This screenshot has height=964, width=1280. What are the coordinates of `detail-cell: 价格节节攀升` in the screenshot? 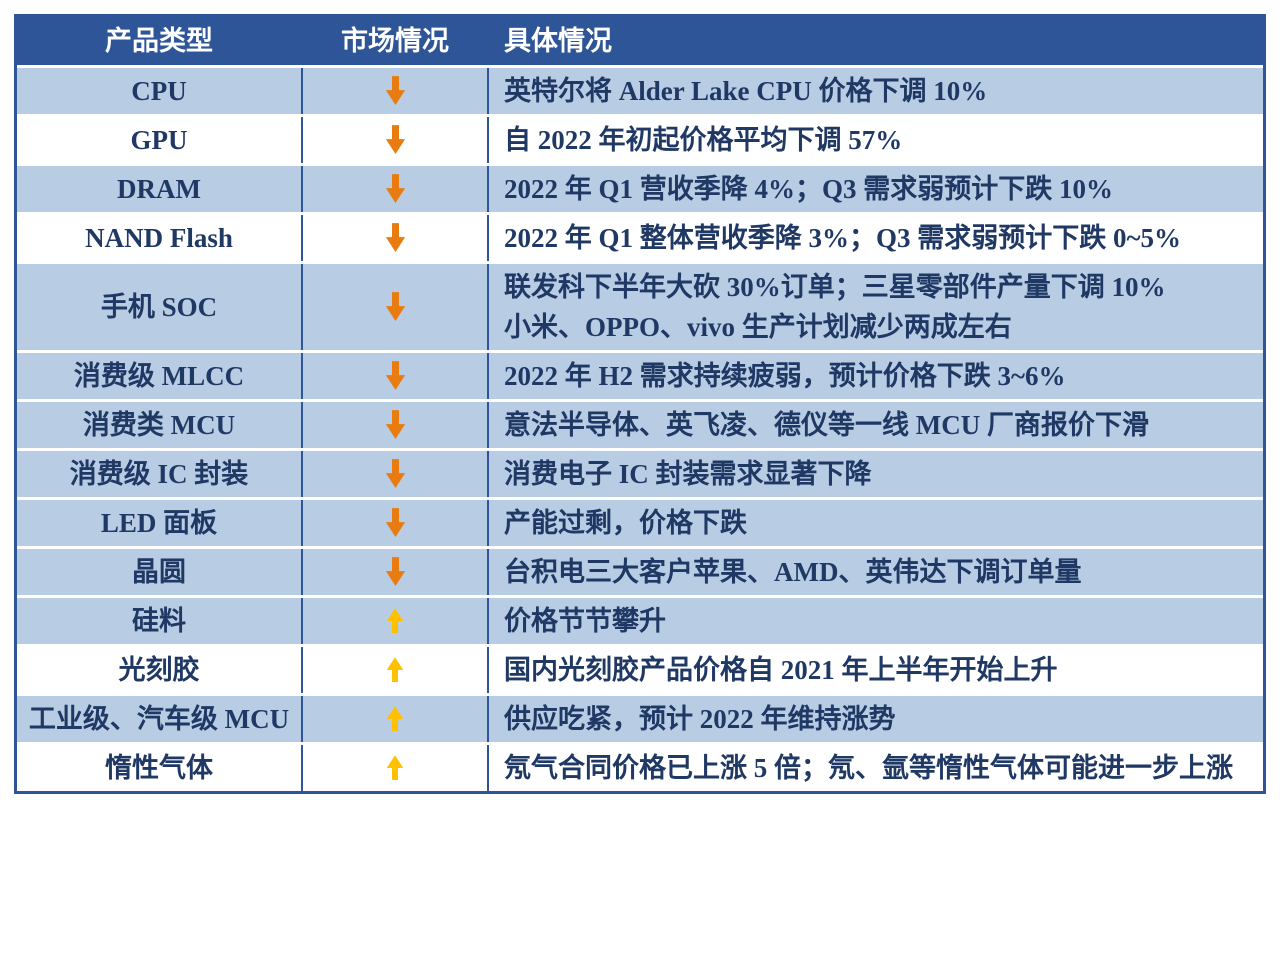 It's located at (876, 621).